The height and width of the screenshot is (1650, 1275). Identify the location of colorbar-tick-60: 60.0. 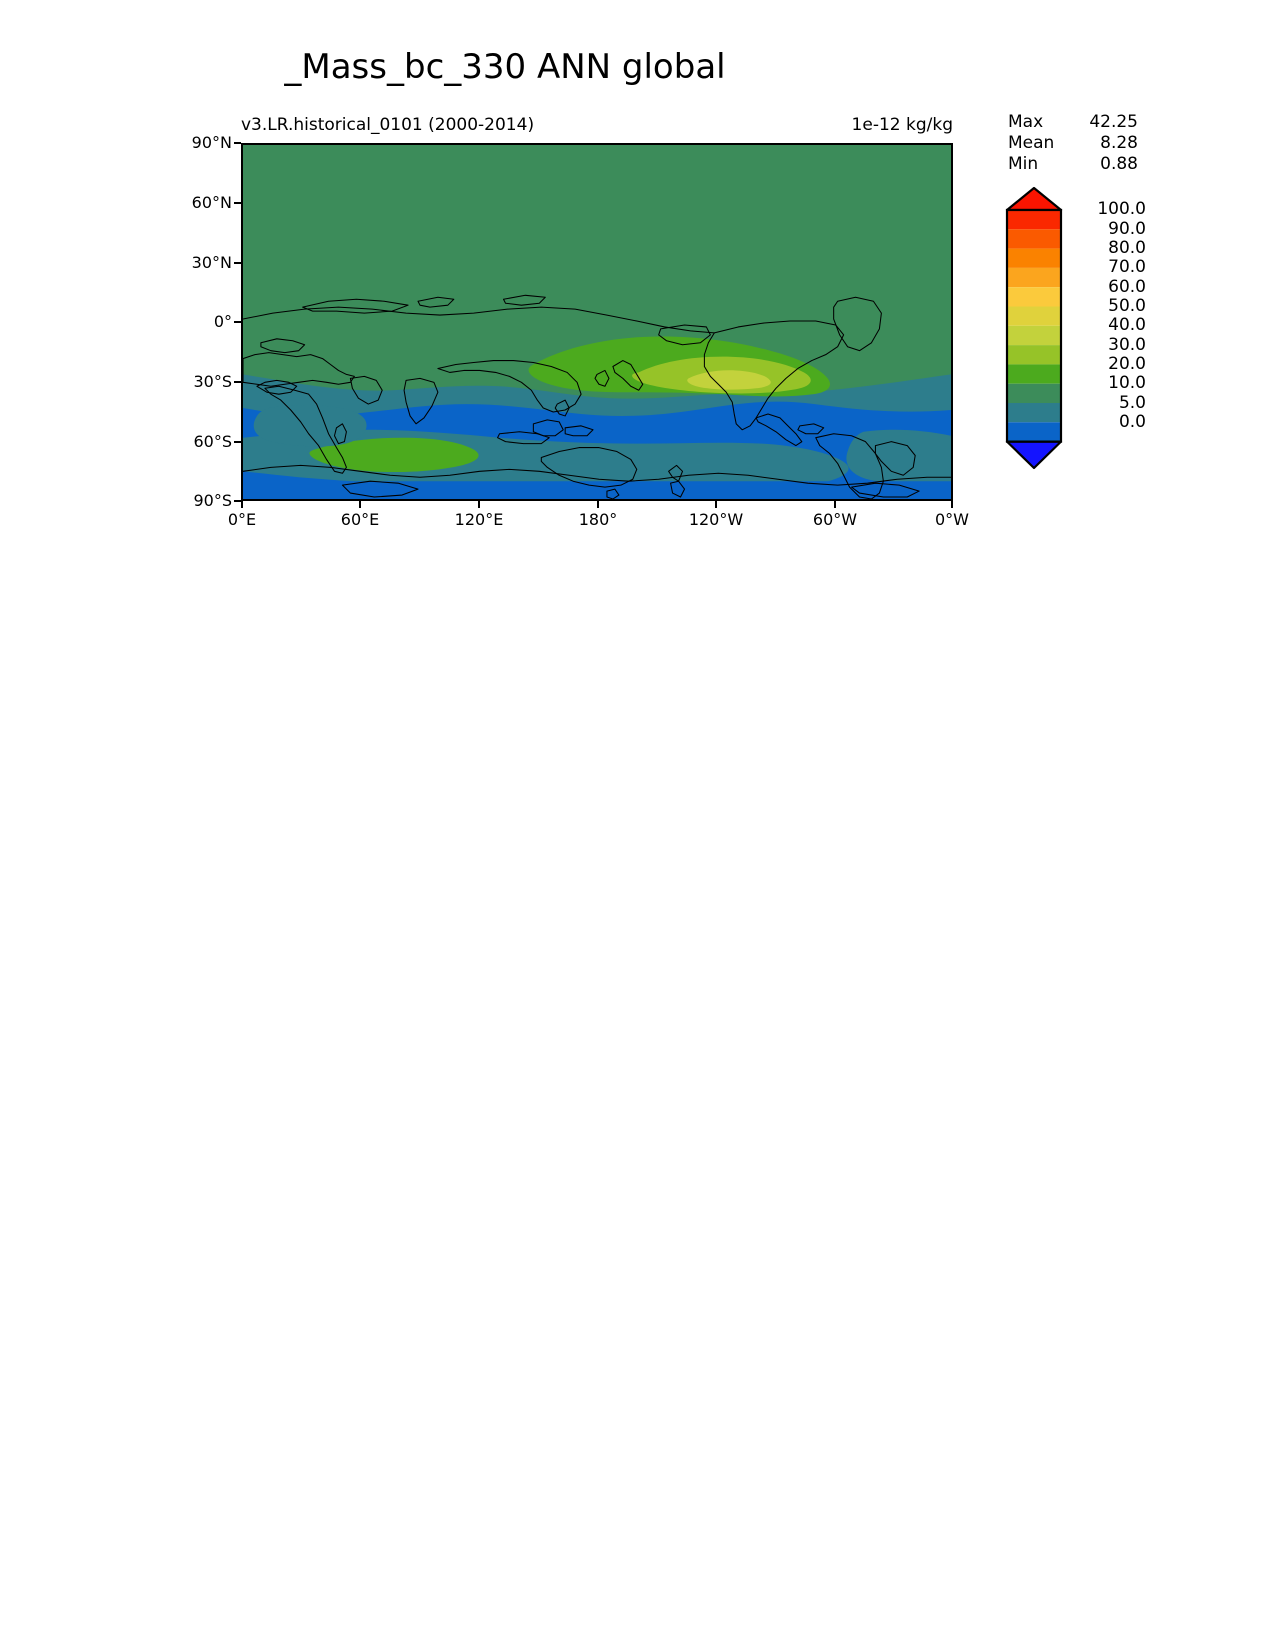
(1127, 287).